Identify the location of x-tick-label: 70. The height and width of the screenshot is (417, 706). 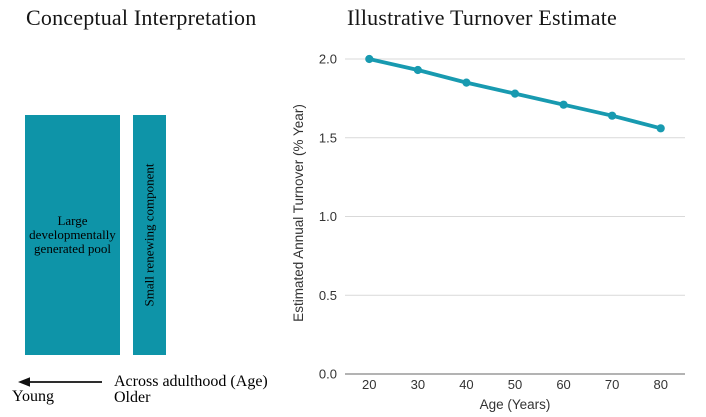
(612, 384).